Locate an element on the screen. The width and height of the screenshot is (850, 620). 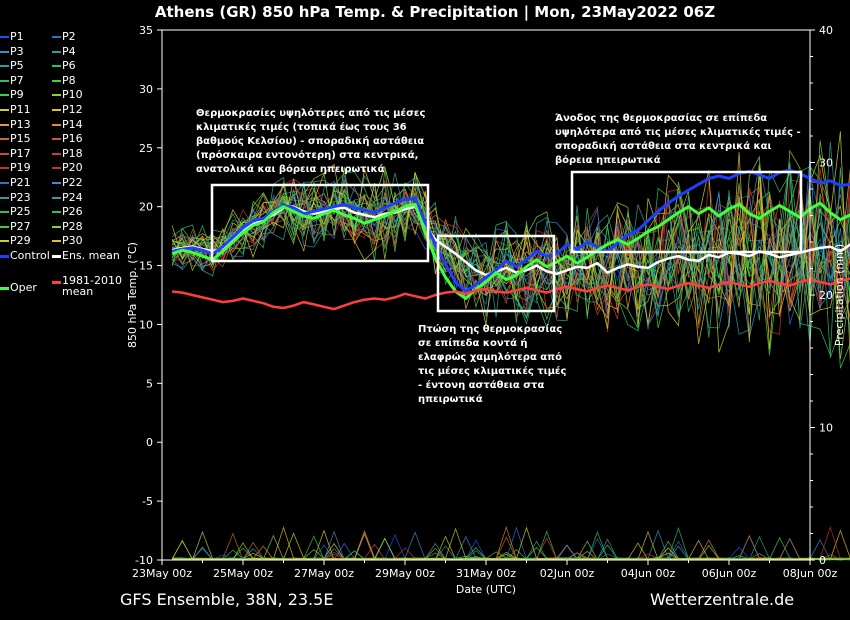
legend-item: Oper is located at coordinates (18, 287).